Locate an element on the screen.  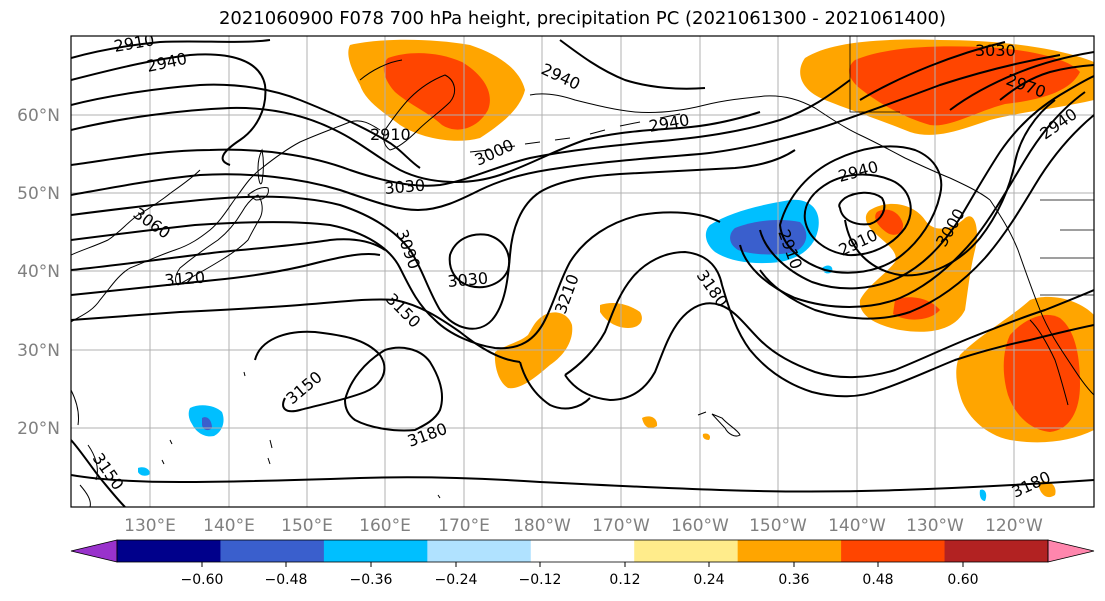
lon-label: 120°W is located at coordinates (1014, 526).